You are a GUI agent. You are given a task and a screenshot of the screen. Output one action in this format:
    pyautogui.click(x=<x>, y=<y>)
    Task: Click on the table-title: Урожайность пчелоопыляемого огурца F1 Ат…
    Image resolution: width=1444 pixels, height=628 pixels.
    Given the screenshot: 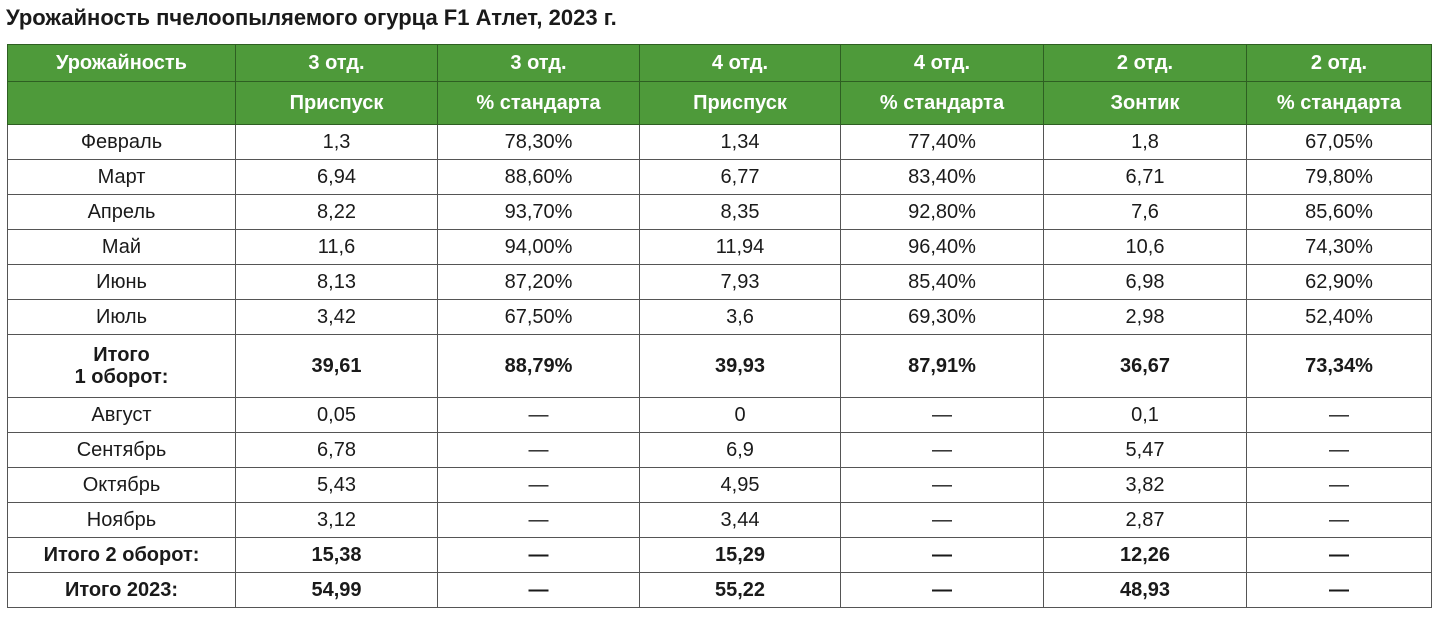 What is the action you would take?
    pyautogui.click(x=311, y=17)
    